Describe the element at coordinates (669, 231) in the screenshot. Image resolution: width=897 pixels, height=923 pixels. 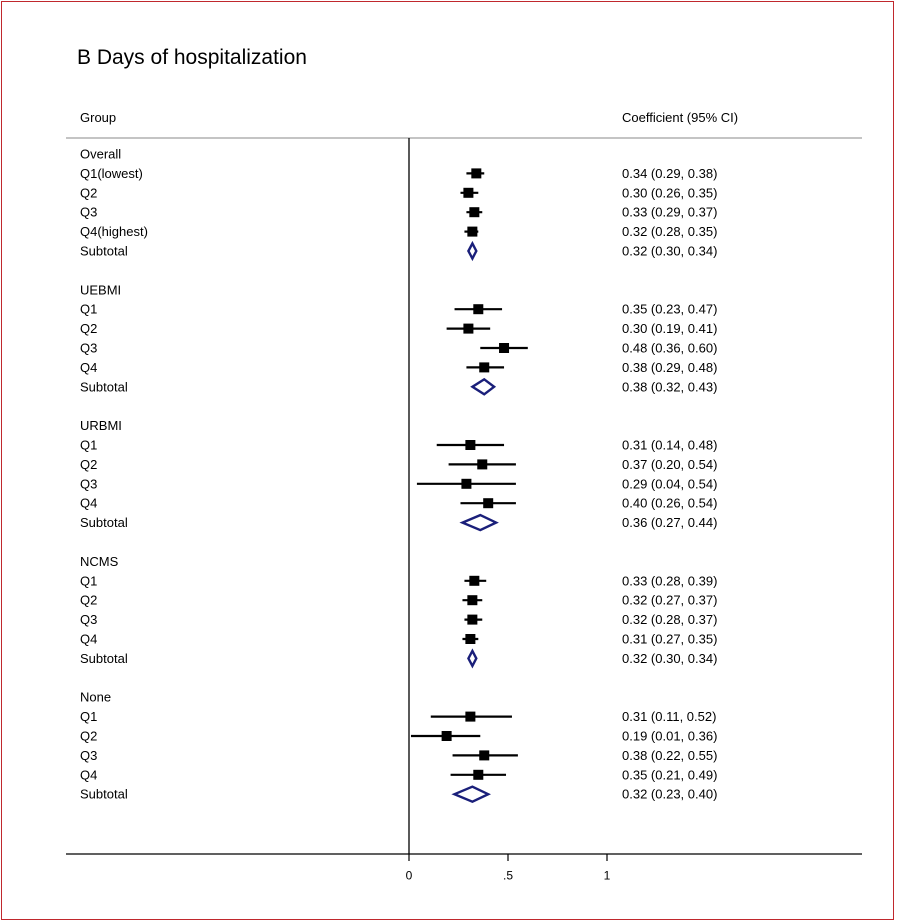
I see `coefficient-ci-text: 0.32 (0.28, 0.35)` at that location.